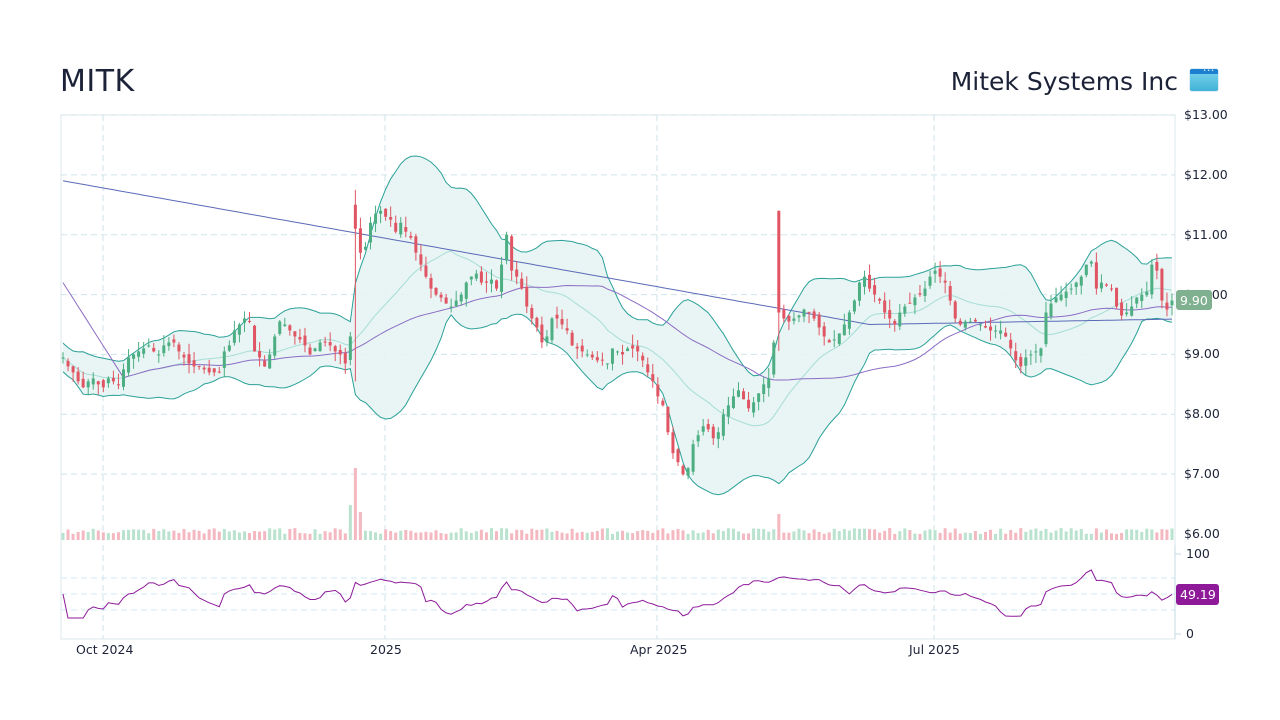 Image resolution: width=1280 pixels, height=720 pixels. What do you see at coordinates (617, 504) in the screenshot?
I see `volume-bars` at bounding box center [617, 504].